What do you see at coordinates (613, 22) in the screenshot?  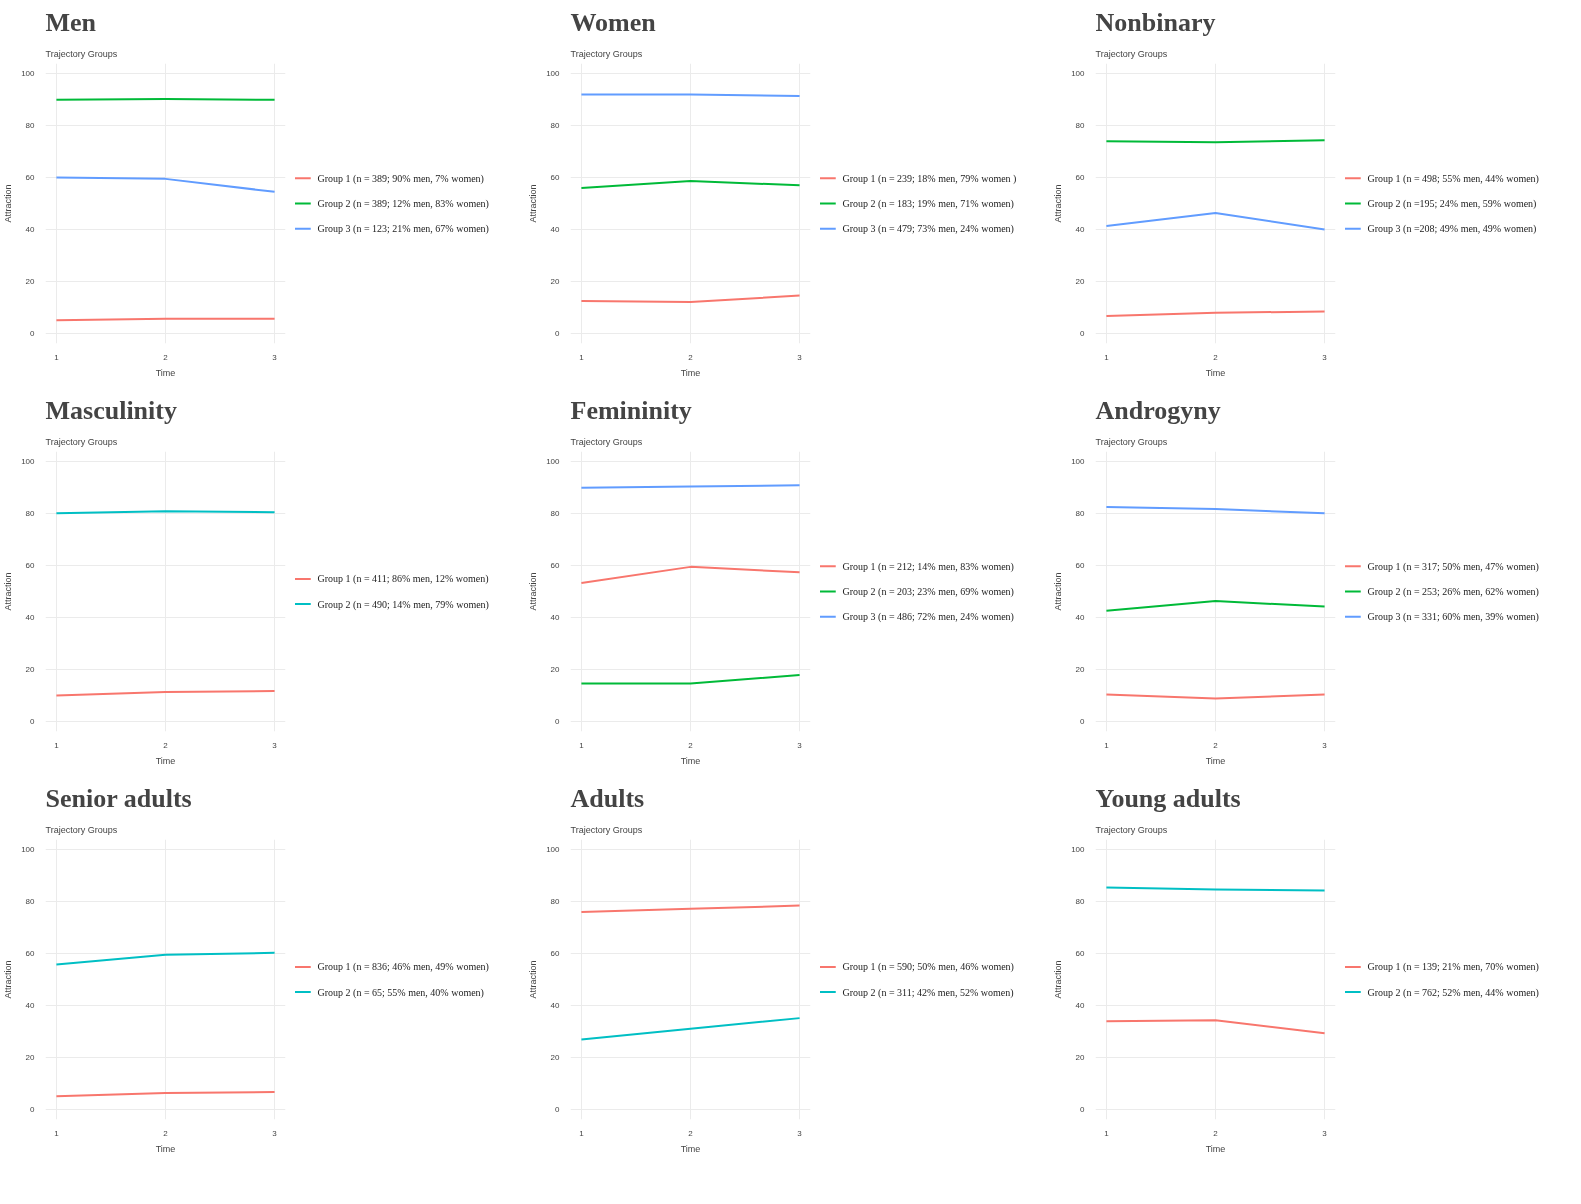 I see `chart-title: Women` at bounding box center [613, 22].